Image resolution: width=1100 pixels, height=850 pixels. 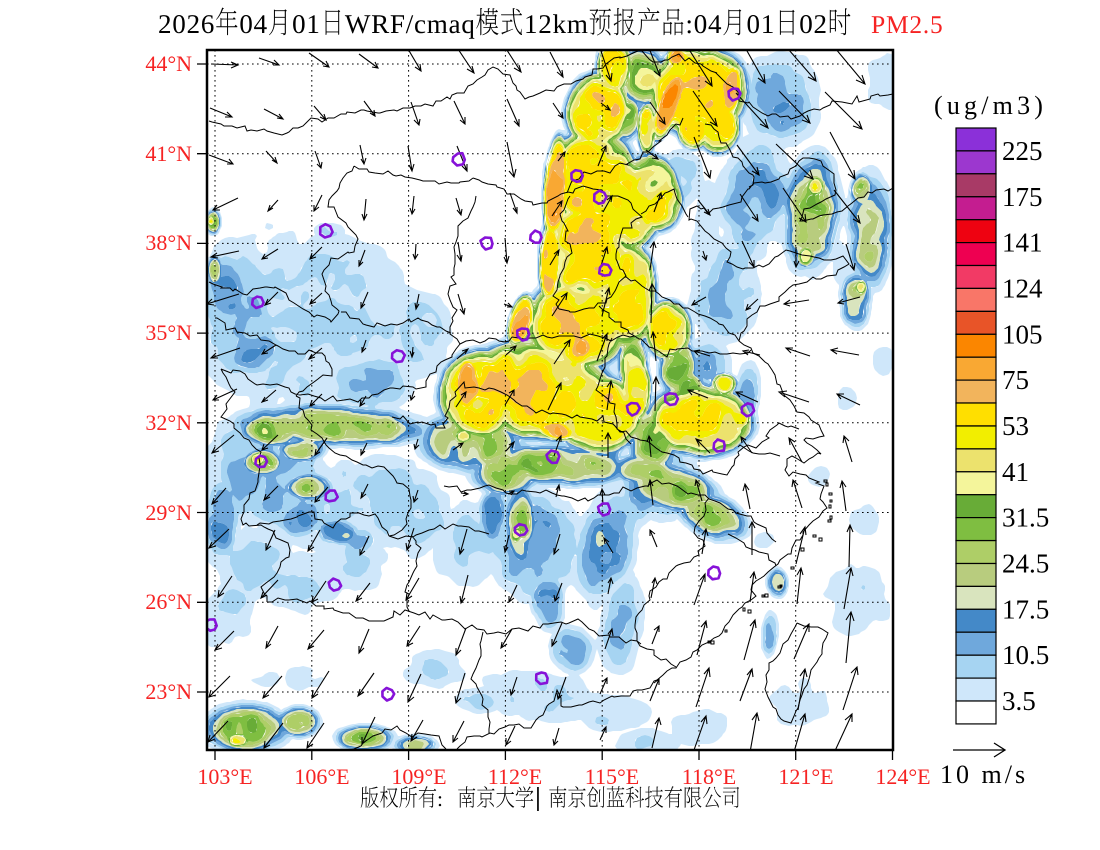 What do you see at coordinates (984, 774) in the screenshot?
I see `svg-text: 10 m/s` at bounding box center [984, 774].